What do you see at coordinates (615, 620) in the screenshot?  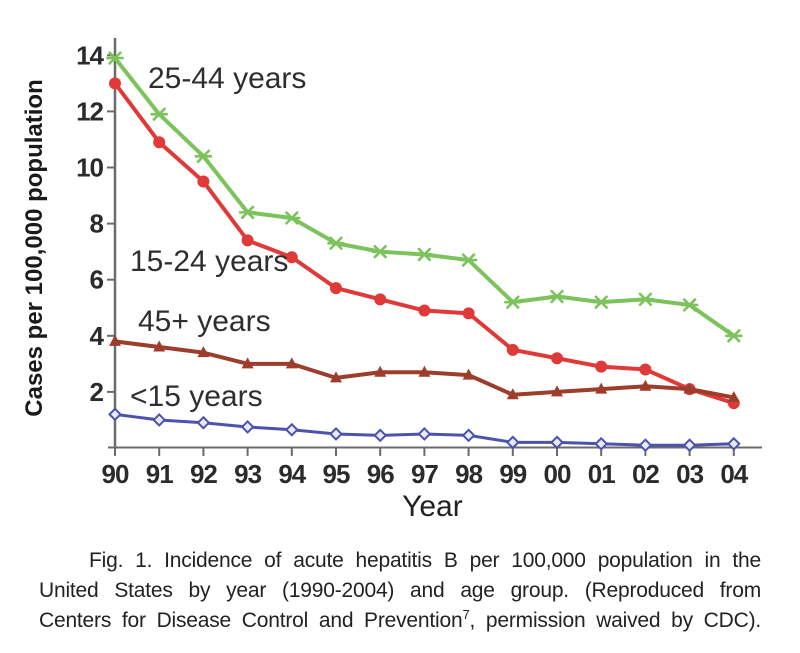 I see `caption-line-3-tail: , permission waived by CDC).` at bounding box center [615, 620].